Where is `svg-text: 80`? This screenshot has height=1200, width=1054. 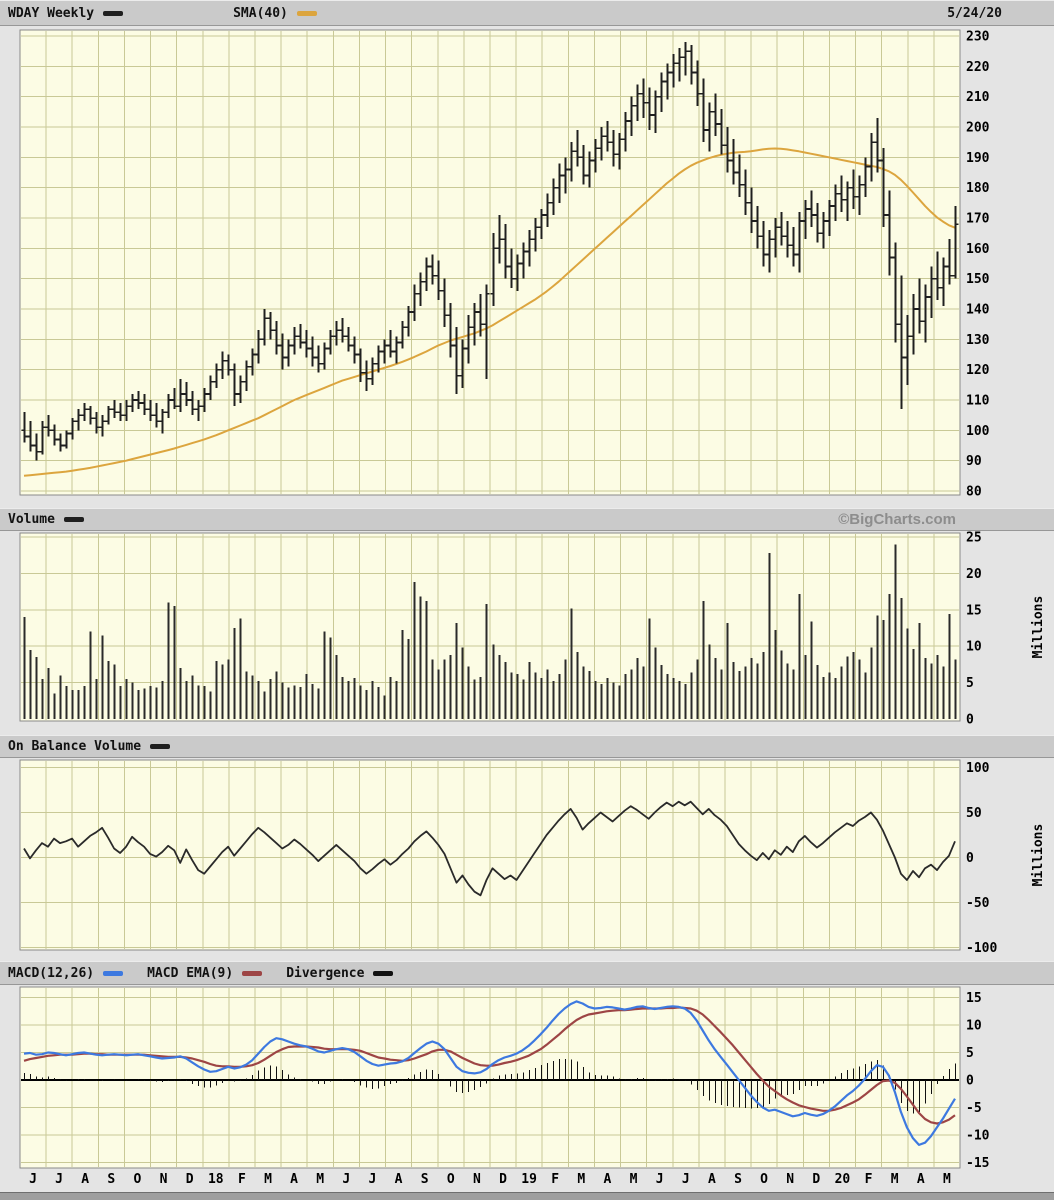 svg-text: 80 is located at coordinates (974, 492).